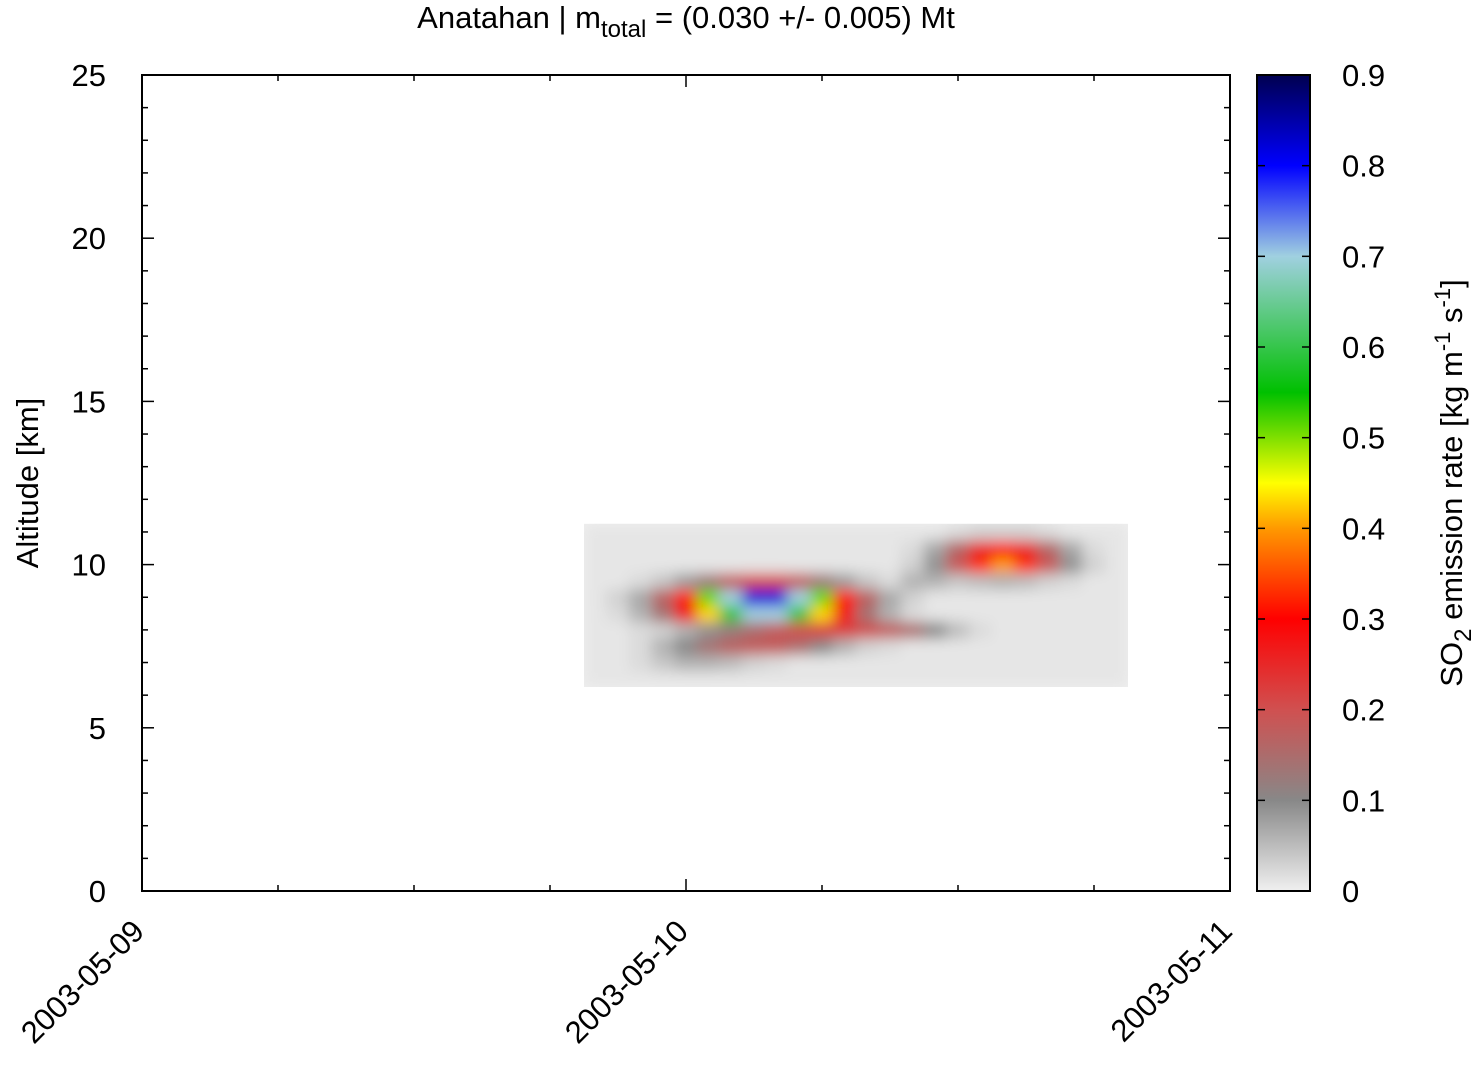 This screenshot has height=1081, width=1471. I want to click on y-tick-label: 25, so click(89, 75).